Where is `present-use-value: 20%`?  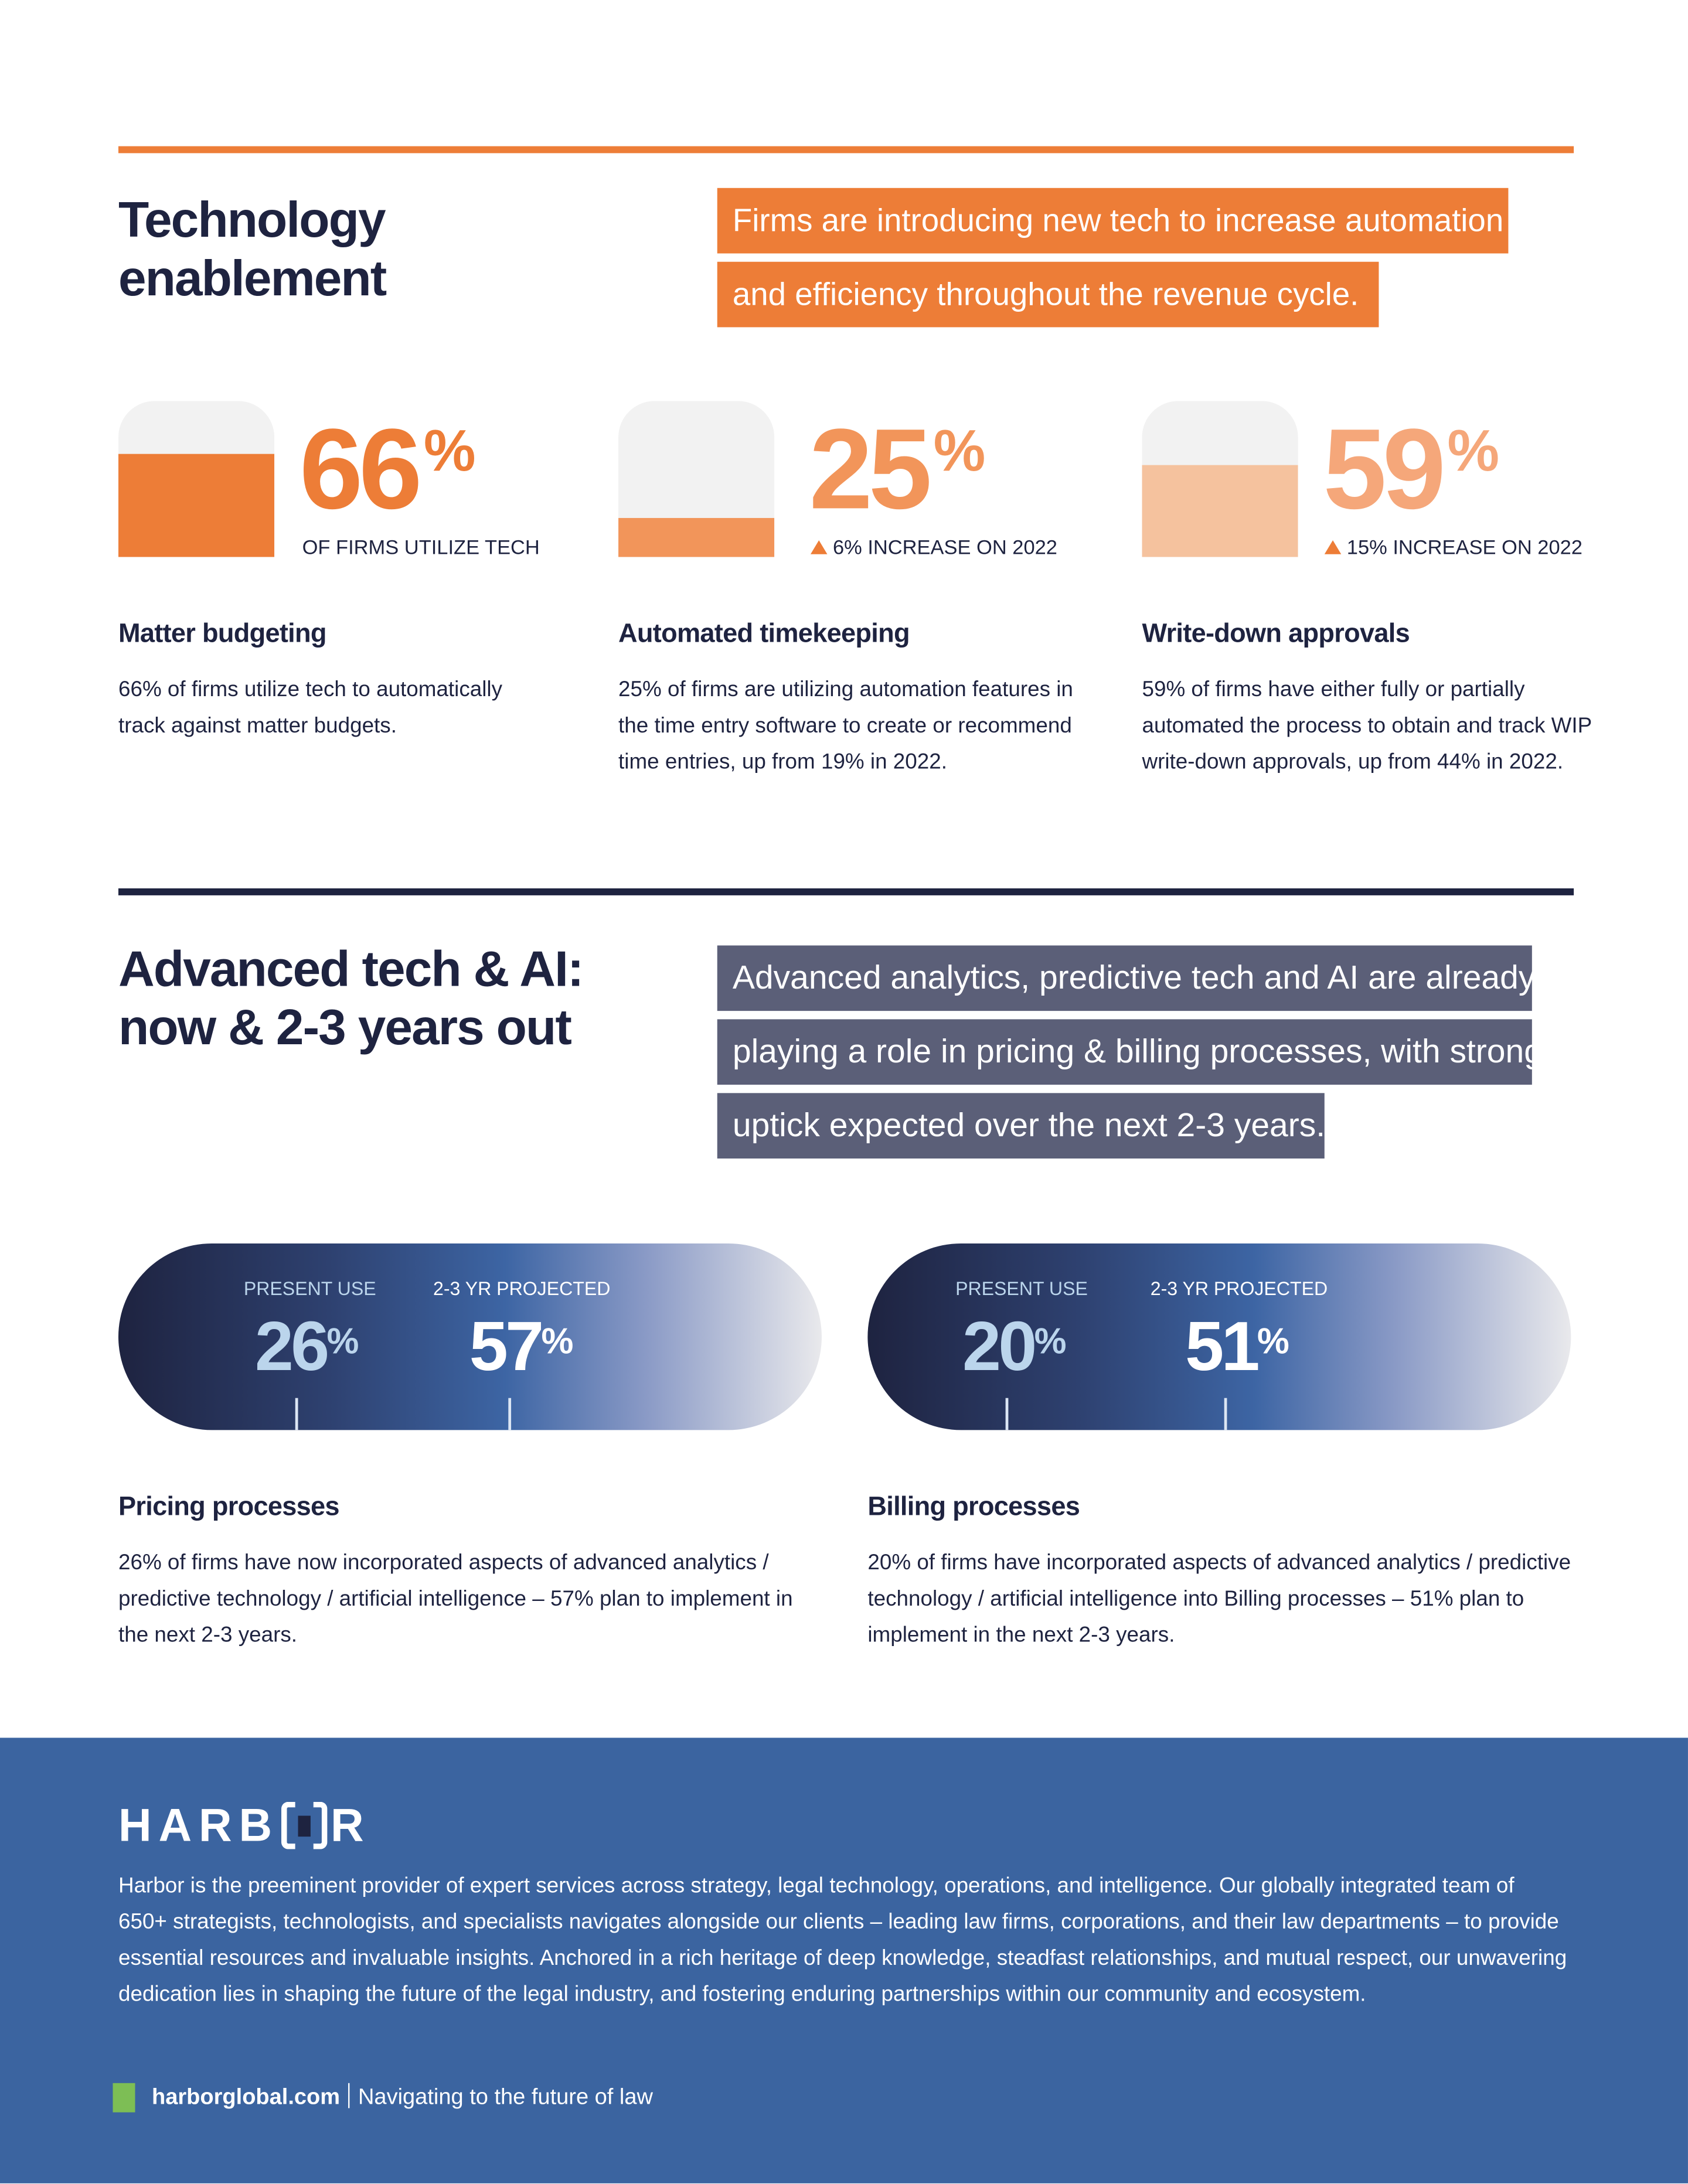 present-use-value: 20% is located at coordinates (1015, 1346).